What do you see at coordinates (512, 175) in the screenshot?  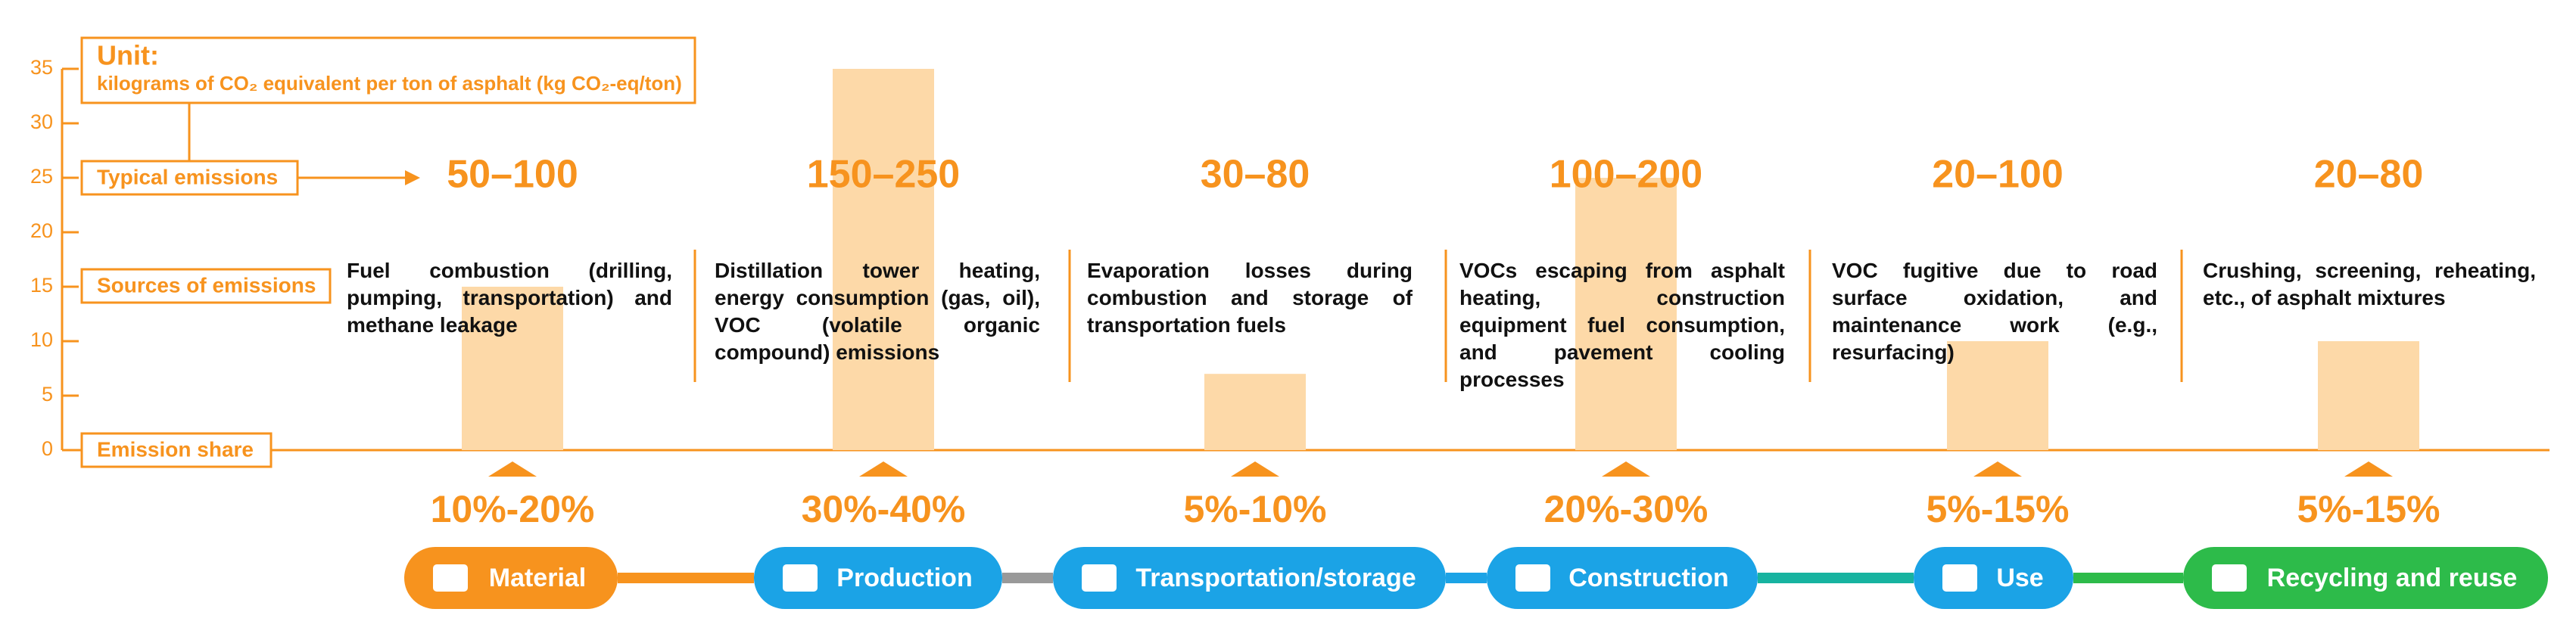 I see `typical-emission: 50–100` at bounding box center [512, 175].